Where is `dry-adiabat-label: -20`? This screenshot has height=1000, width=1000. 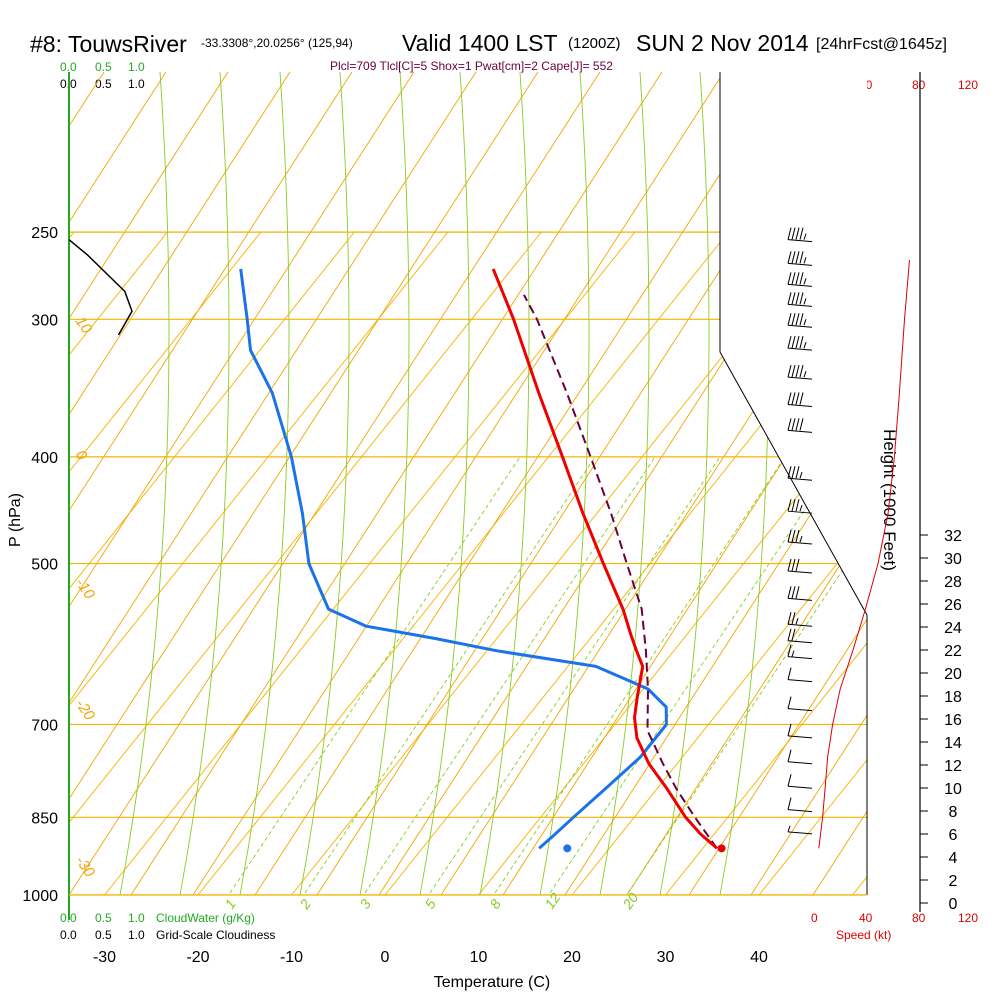
dry-adiabat-label: -20 is located at coordinates (85, 710).